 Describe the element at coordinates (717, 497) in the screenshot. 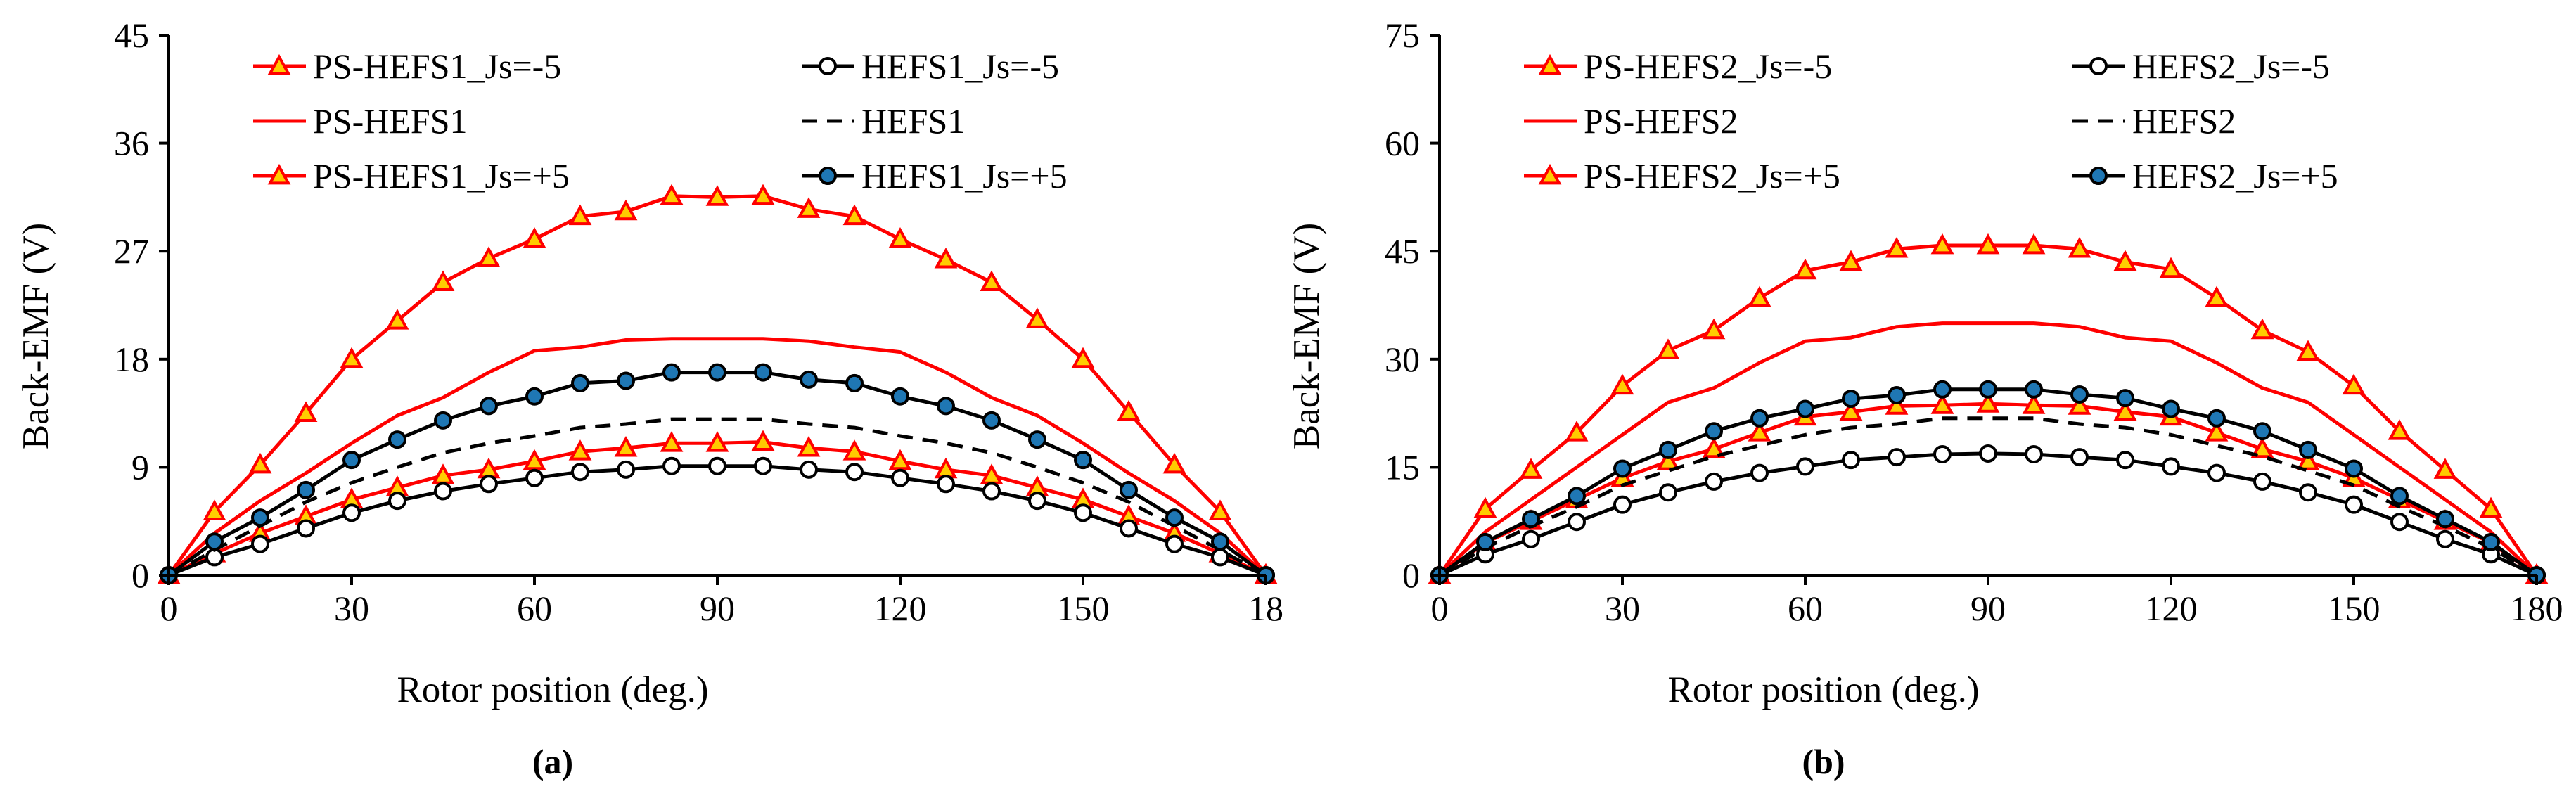

I see `series-line-HEFS1` at that location.